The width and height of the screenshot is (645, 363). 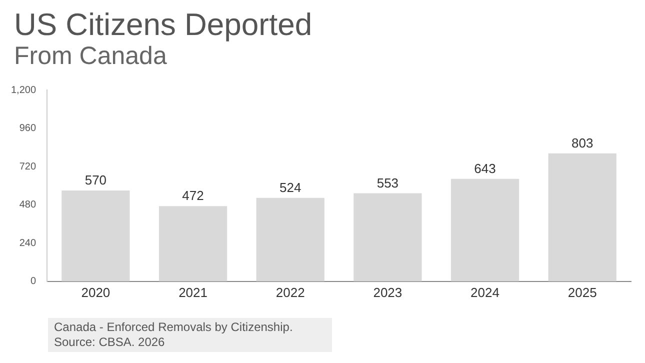 What do you see at coordinates (387, 292) in the screenshot?
I see `x-tick-label: 2023` at bounding box center [387, 292].